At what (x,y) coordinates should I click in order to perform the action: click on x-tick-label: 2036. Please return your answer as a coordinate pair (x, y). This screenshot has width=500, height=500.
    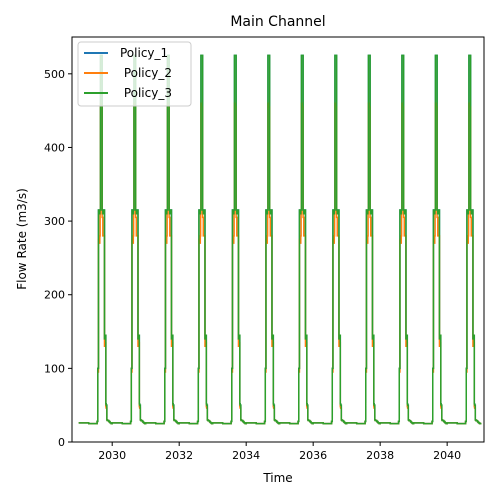
    Looking at the image, I should click on (313, 455).